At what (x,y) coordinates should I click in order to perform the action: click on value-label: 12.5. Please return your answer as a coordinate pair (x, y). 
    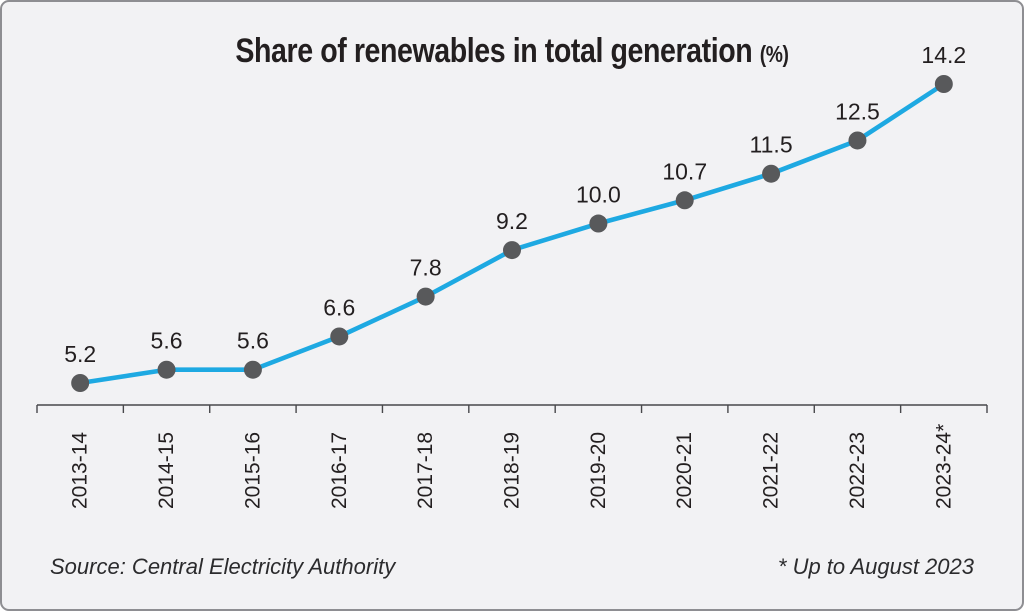
    Looking at the image, I should click on (857, 111).